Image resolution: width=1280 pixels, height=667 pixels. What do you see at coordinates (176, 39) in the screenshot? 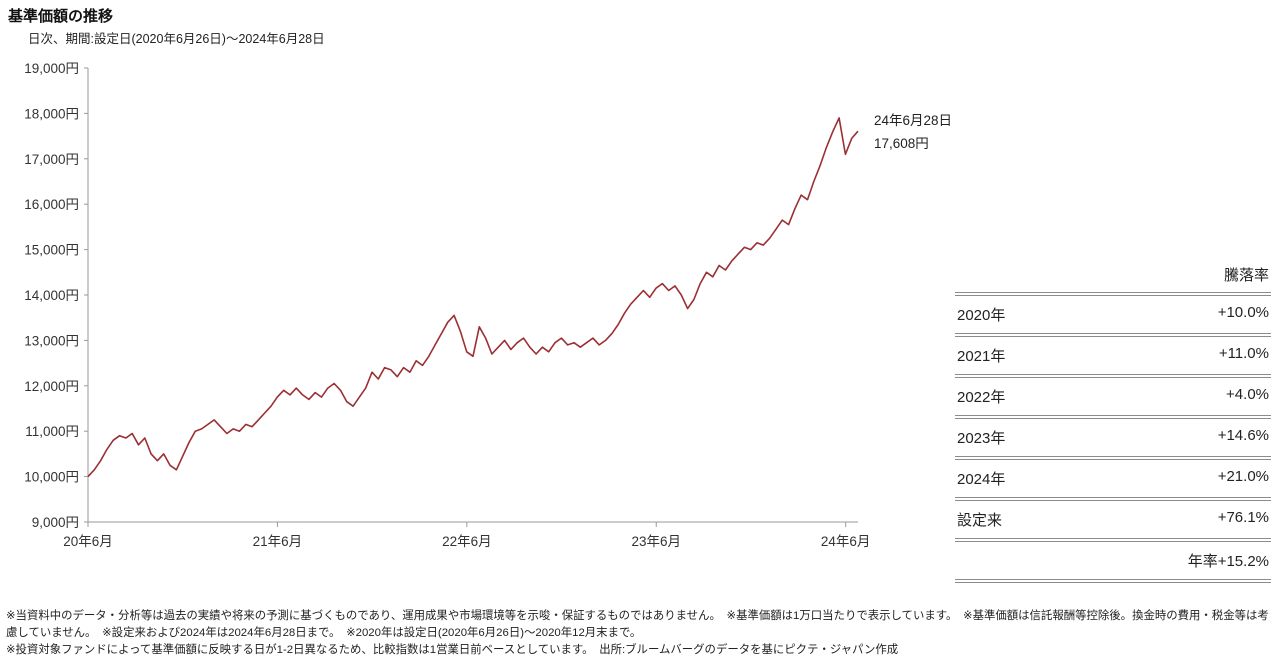
I see `chart-subtitle: 日次、期間:設定日(2020年6月26日)〜2024年6月28日` at bounding box center [176, 39].